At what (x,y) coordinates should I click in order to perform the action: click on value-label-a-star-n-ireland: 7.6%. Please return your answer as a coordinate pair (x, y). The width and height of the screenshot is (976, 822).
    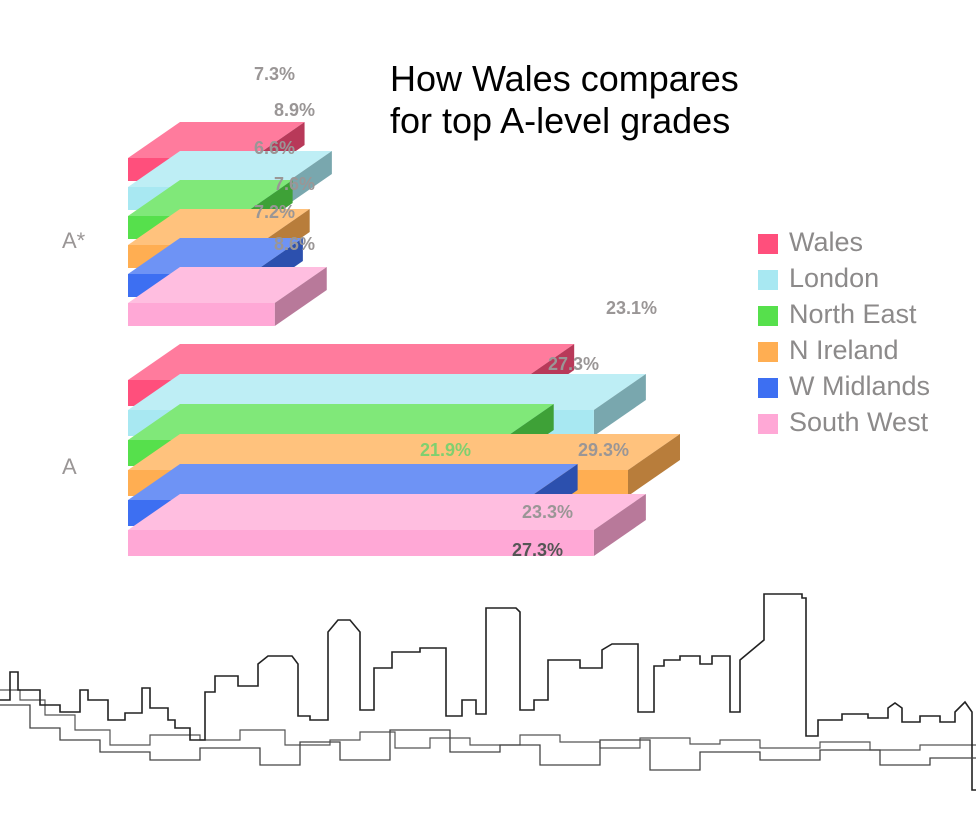
    Looking at the image, I should click on (294, 184).